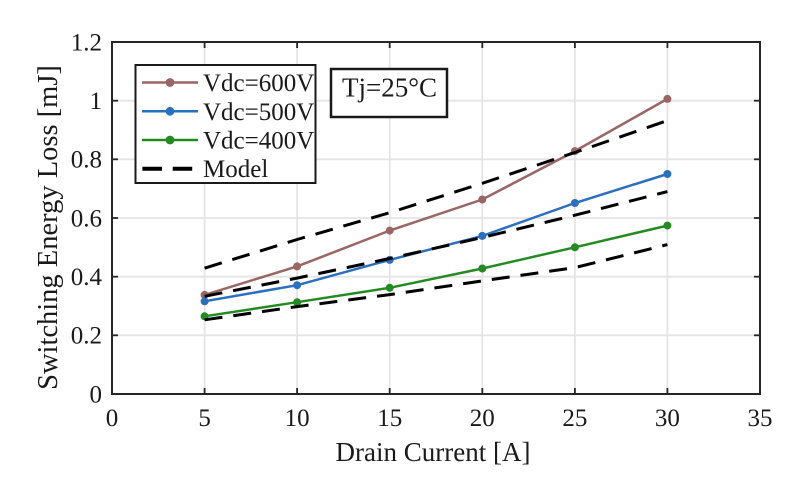 Image resolution: width=800 pixels, height=491 pixels. Describe the element at coordinates (760, 418) in the screenshot. I see `svg-text: 35` at that location.